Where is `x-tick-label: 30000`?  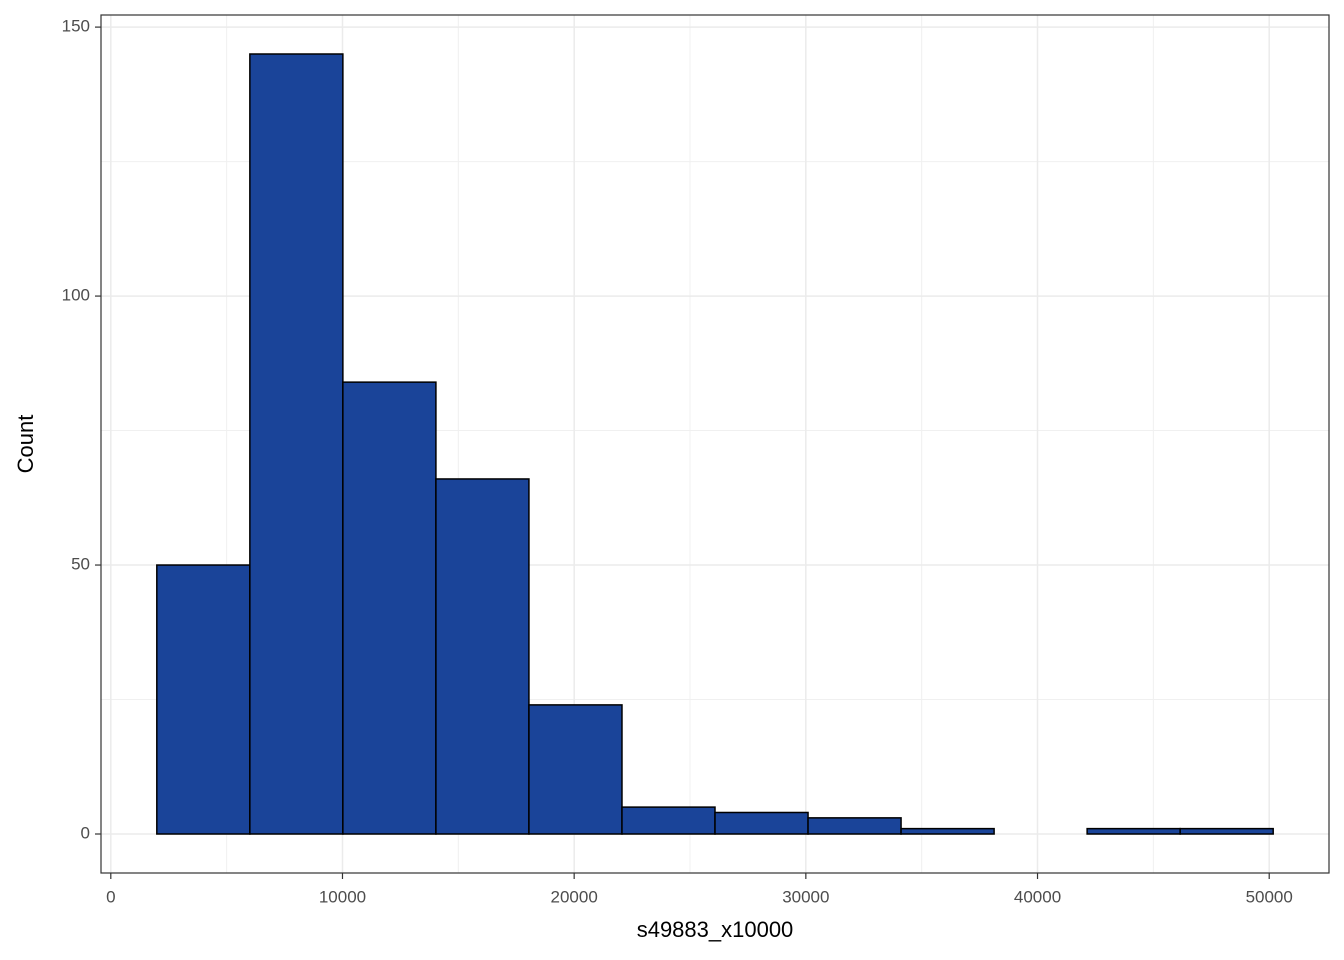
x-tick-label: 30000 is located at coordinates (805, 896).